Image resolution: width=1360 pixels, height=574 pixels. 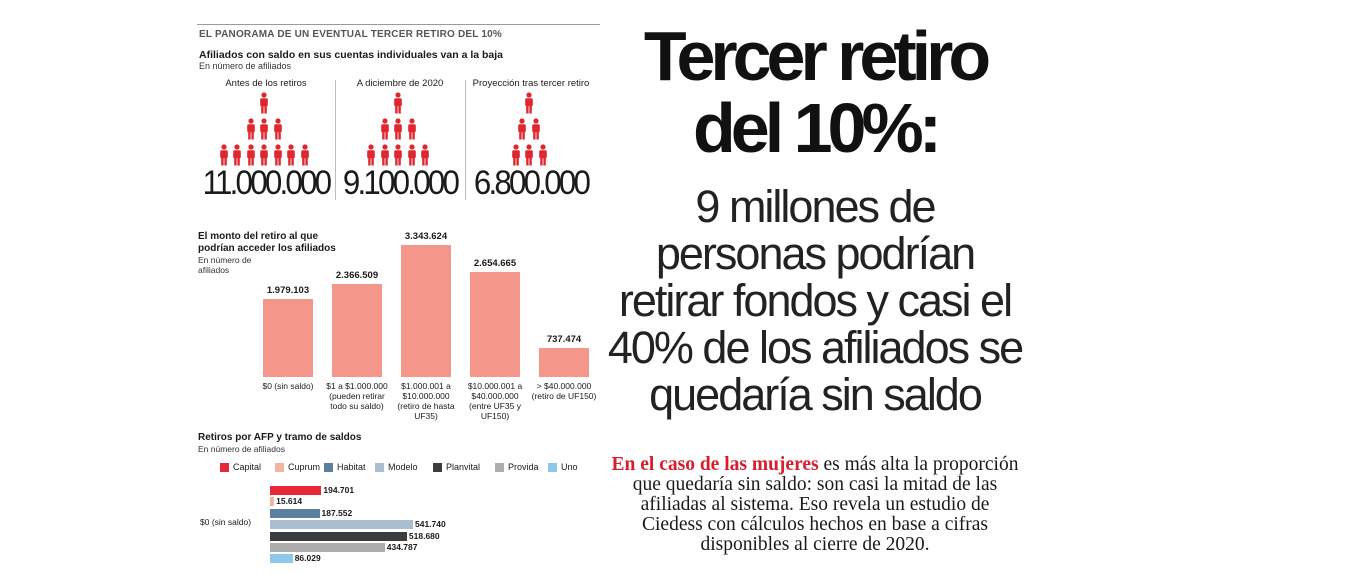 I want to click on bar-category-label: $0 (sin saldo), so click(x=288, y=386).